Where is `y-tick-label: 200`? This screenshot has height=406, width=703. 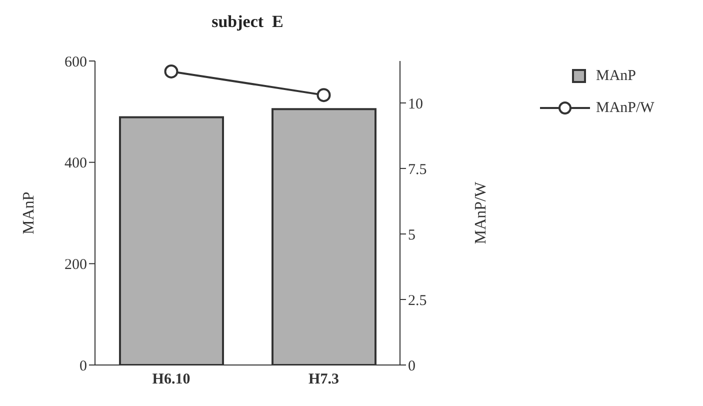
y-tick-label: 200 is located at coordinates (75, 264).